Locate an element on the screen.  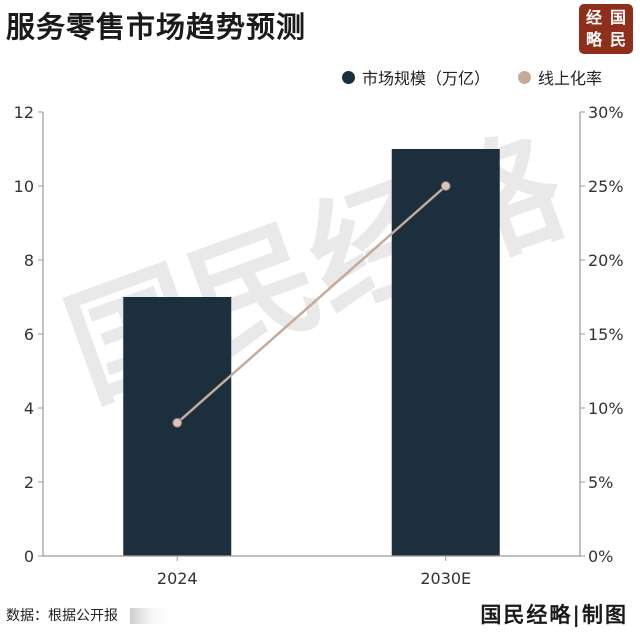
left-tick-label: 2 is located at coordinates (29, 482).